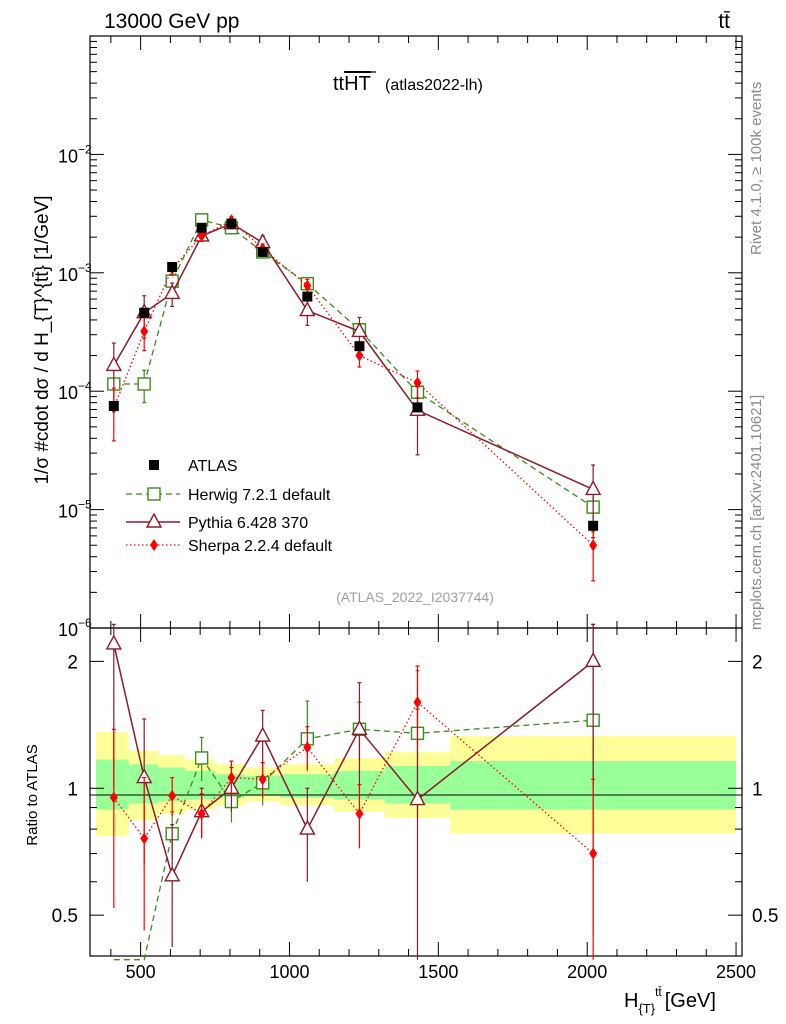 Image resolution: width=786 pixels, height=1024 pixels. Describe the element at coordinates (724, 21) in the screenshot. I see `header-right: tt̄` at that location.